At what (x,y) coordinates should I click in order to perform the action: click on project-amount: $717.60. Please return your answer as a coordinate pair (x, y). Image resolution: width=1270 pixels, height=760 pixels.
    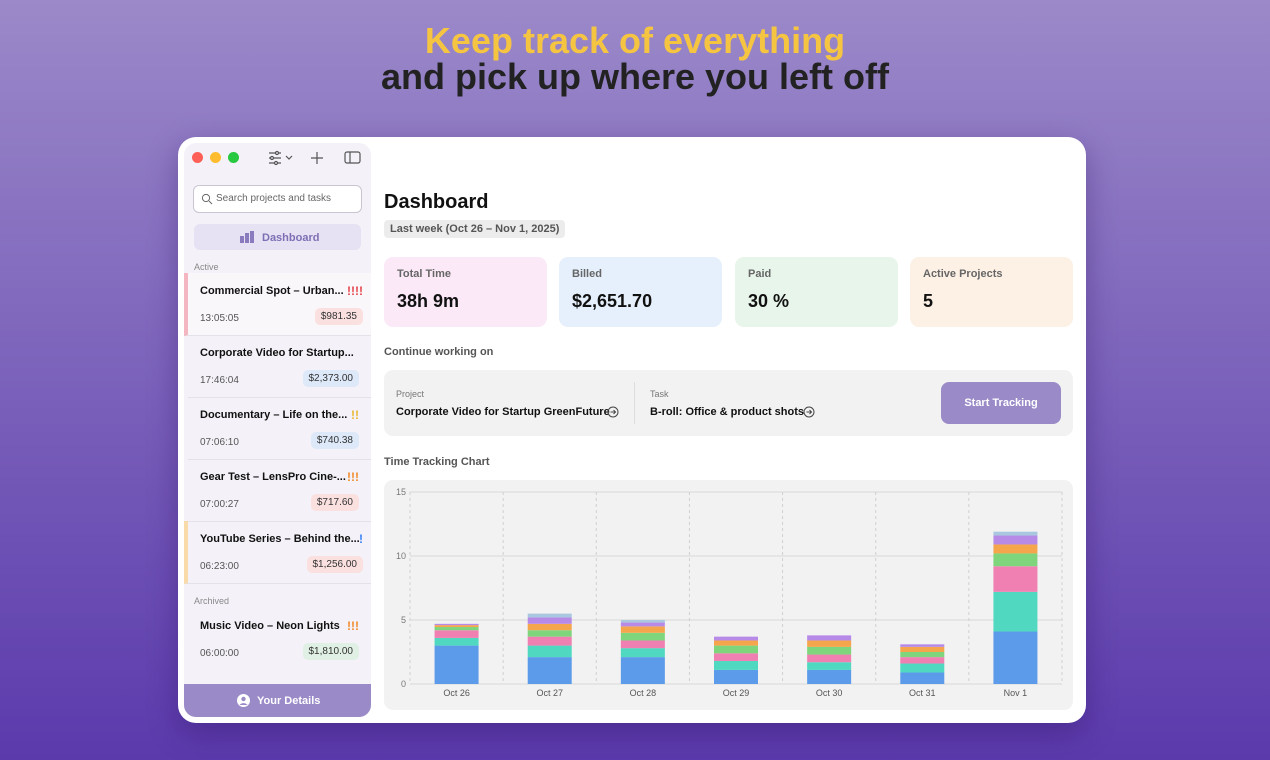
    Looking at the image, I should click on (334, 502).